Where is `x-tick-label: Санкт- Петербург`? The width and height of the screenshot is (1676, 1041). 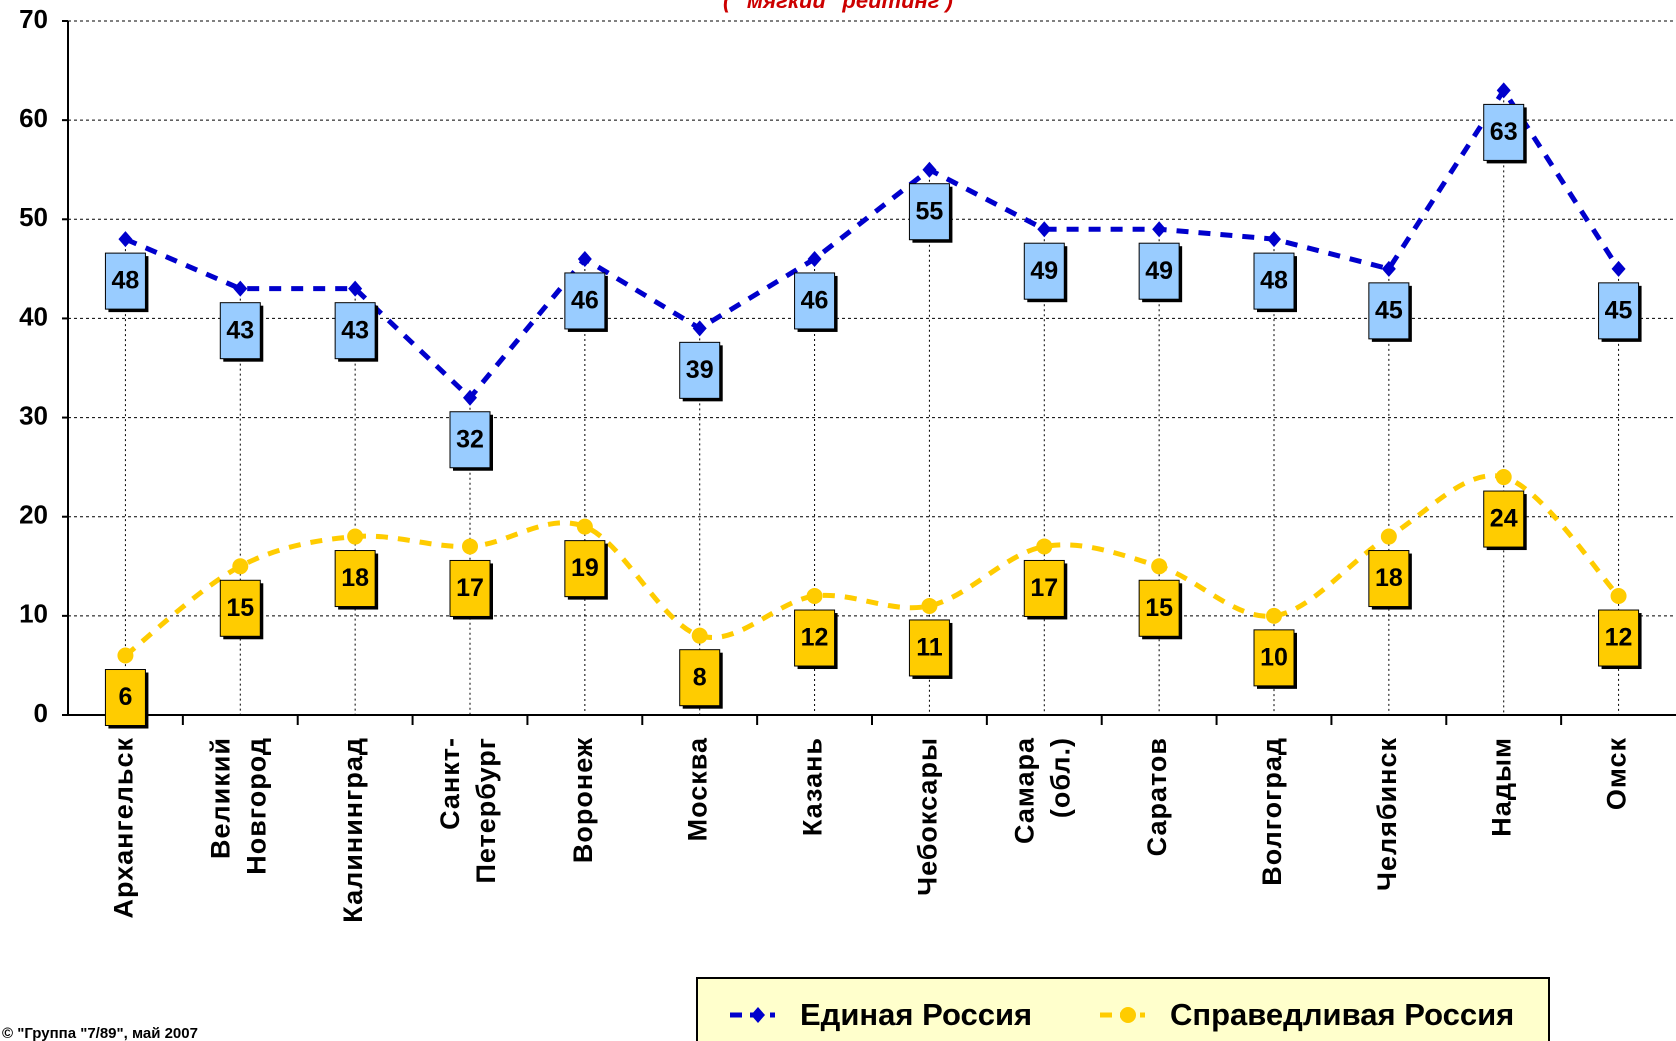 x-tick-label: Санкт- Петербург is located at coordinates (468, 810).